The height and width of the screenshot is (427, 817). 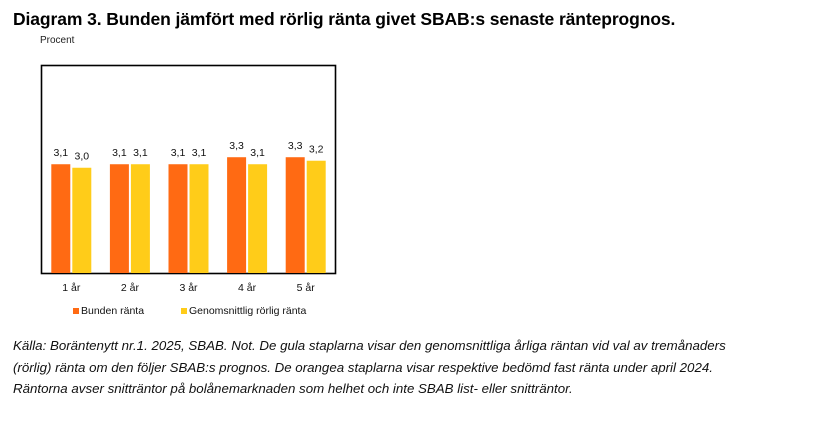 What do you see at coordinates (112, 311) in the screenshot?
I see `legend-label: Bunden ränta` at bounding box center [112, 311].